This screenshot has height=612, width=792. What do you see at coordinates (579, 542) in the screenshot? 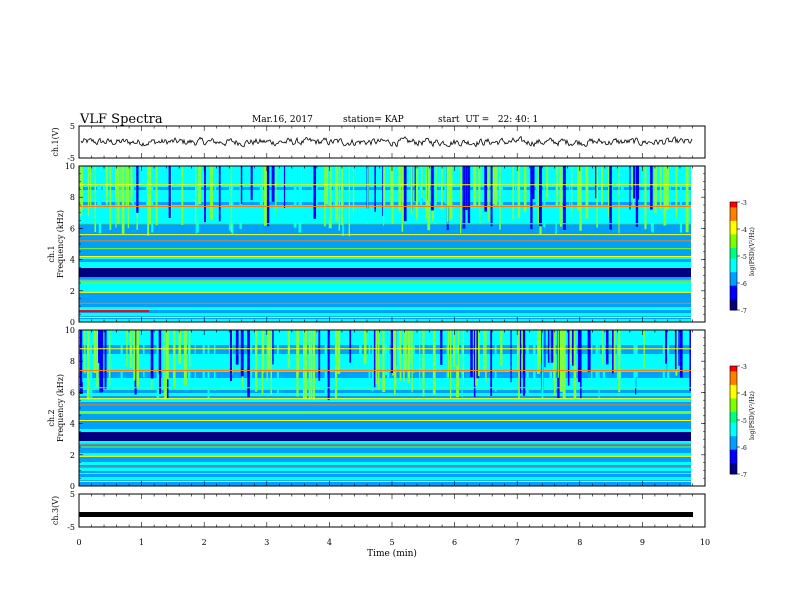
I see `x-tick-label: 8` at bounding box center [579, 542].